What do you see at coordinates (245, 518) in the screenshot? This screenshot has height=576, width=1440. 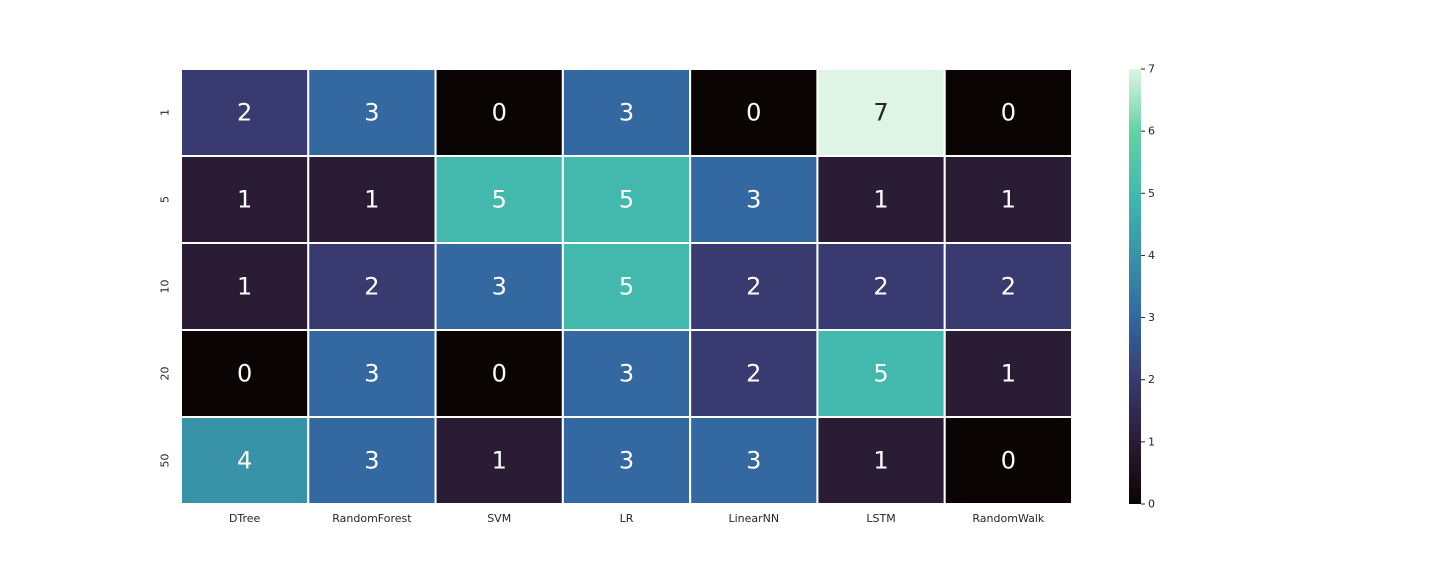 I see `x-tick-label: DTree` at bounding box center [245, 518].